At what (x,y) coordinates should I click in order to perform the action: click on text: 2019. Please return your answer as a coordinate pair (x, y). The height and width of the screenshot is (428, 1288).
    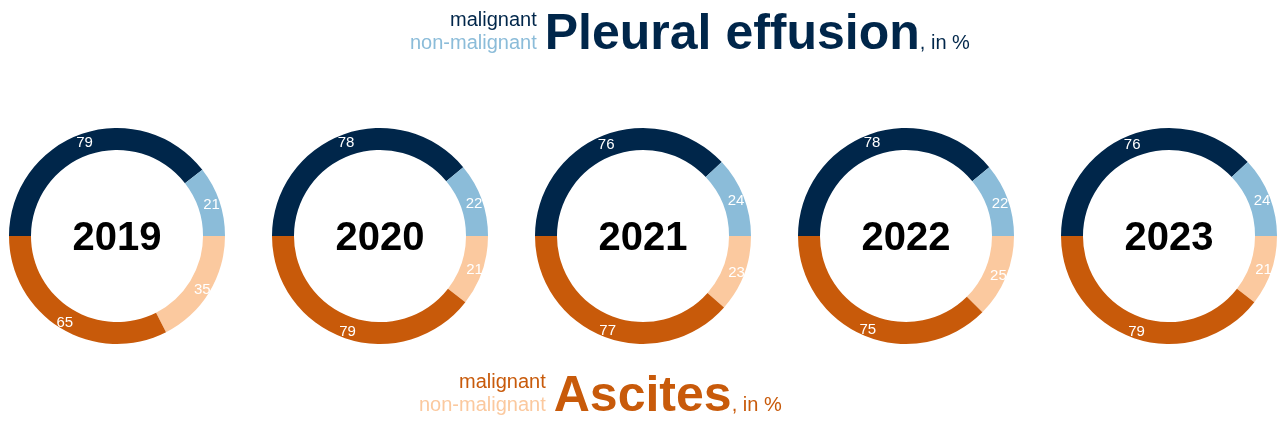
    Looking at the image, I should click on (117, 236).